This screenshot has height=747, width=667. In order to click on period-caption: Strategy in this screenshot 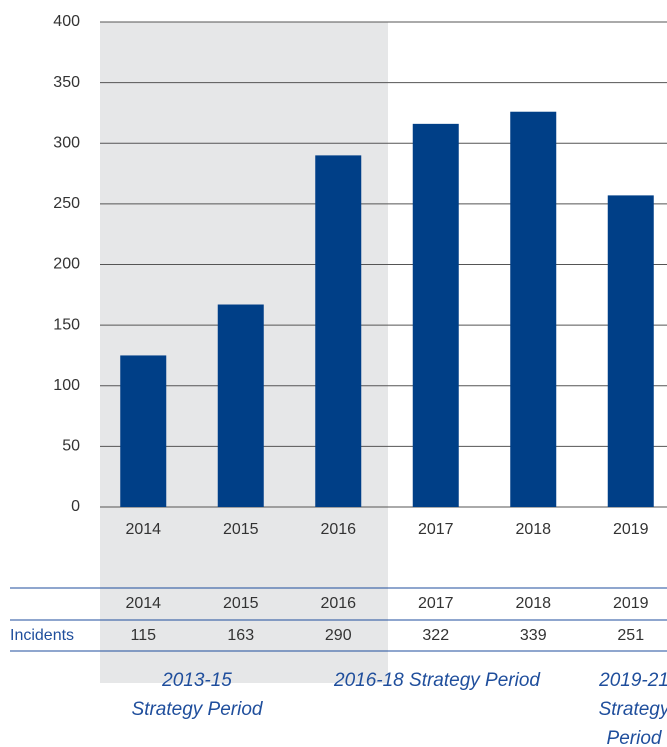, I will do `click(633, 709)`.